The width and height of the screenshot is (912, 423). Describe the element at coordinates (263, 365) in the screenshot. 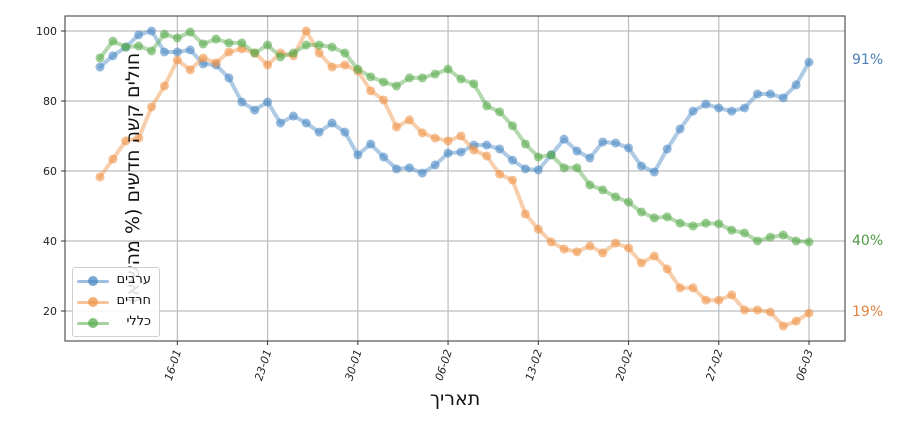

I see `svg-text: 23-01` at that location.